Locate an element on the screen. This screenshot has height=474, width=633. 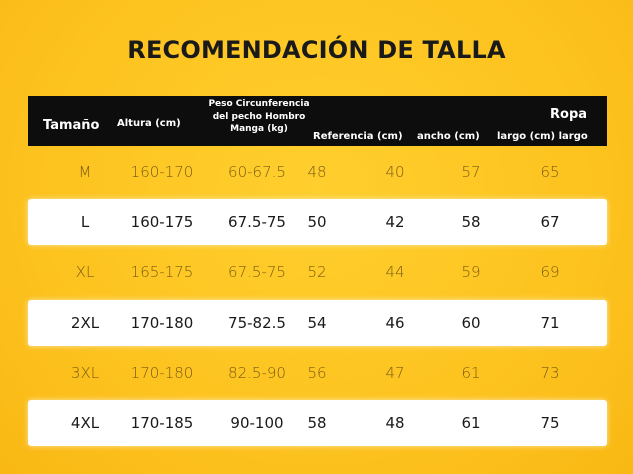
header-length: largo (cm) largo is located at coordinates (542, 136).